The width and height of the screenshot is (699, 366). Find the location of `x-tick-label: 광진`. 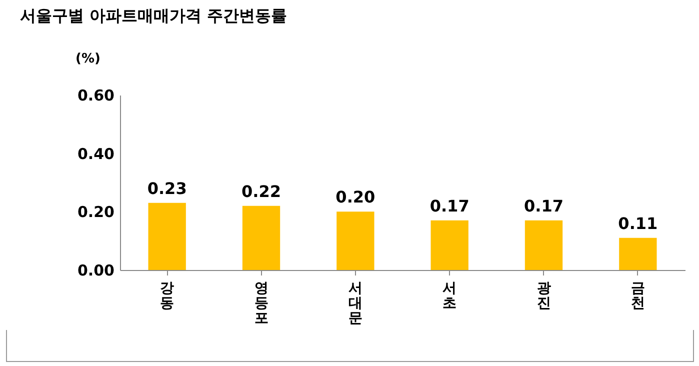

x-tick-label: 광진 is located at coordinates (543, 296).